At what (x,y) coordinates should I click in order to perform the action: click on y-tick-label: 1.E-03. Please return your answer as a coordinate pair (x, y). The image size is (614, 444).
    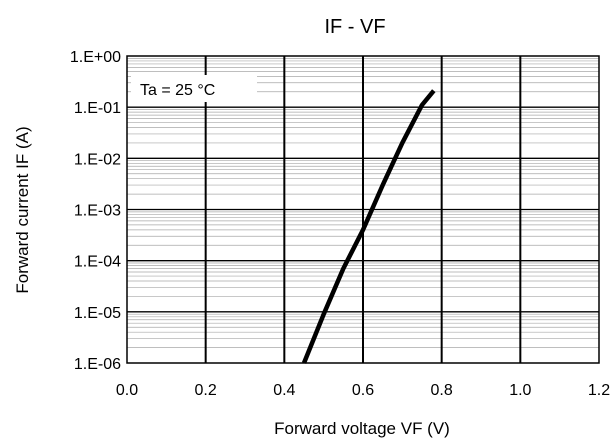
    Looking at the image, I should click on (97, 211).